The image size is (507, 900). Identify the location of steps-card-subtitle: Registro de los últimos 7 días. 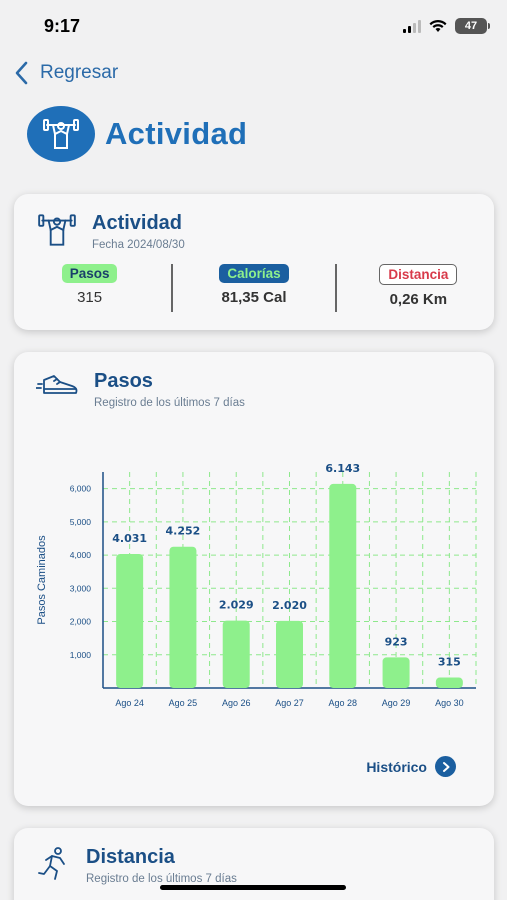
(169, 403).